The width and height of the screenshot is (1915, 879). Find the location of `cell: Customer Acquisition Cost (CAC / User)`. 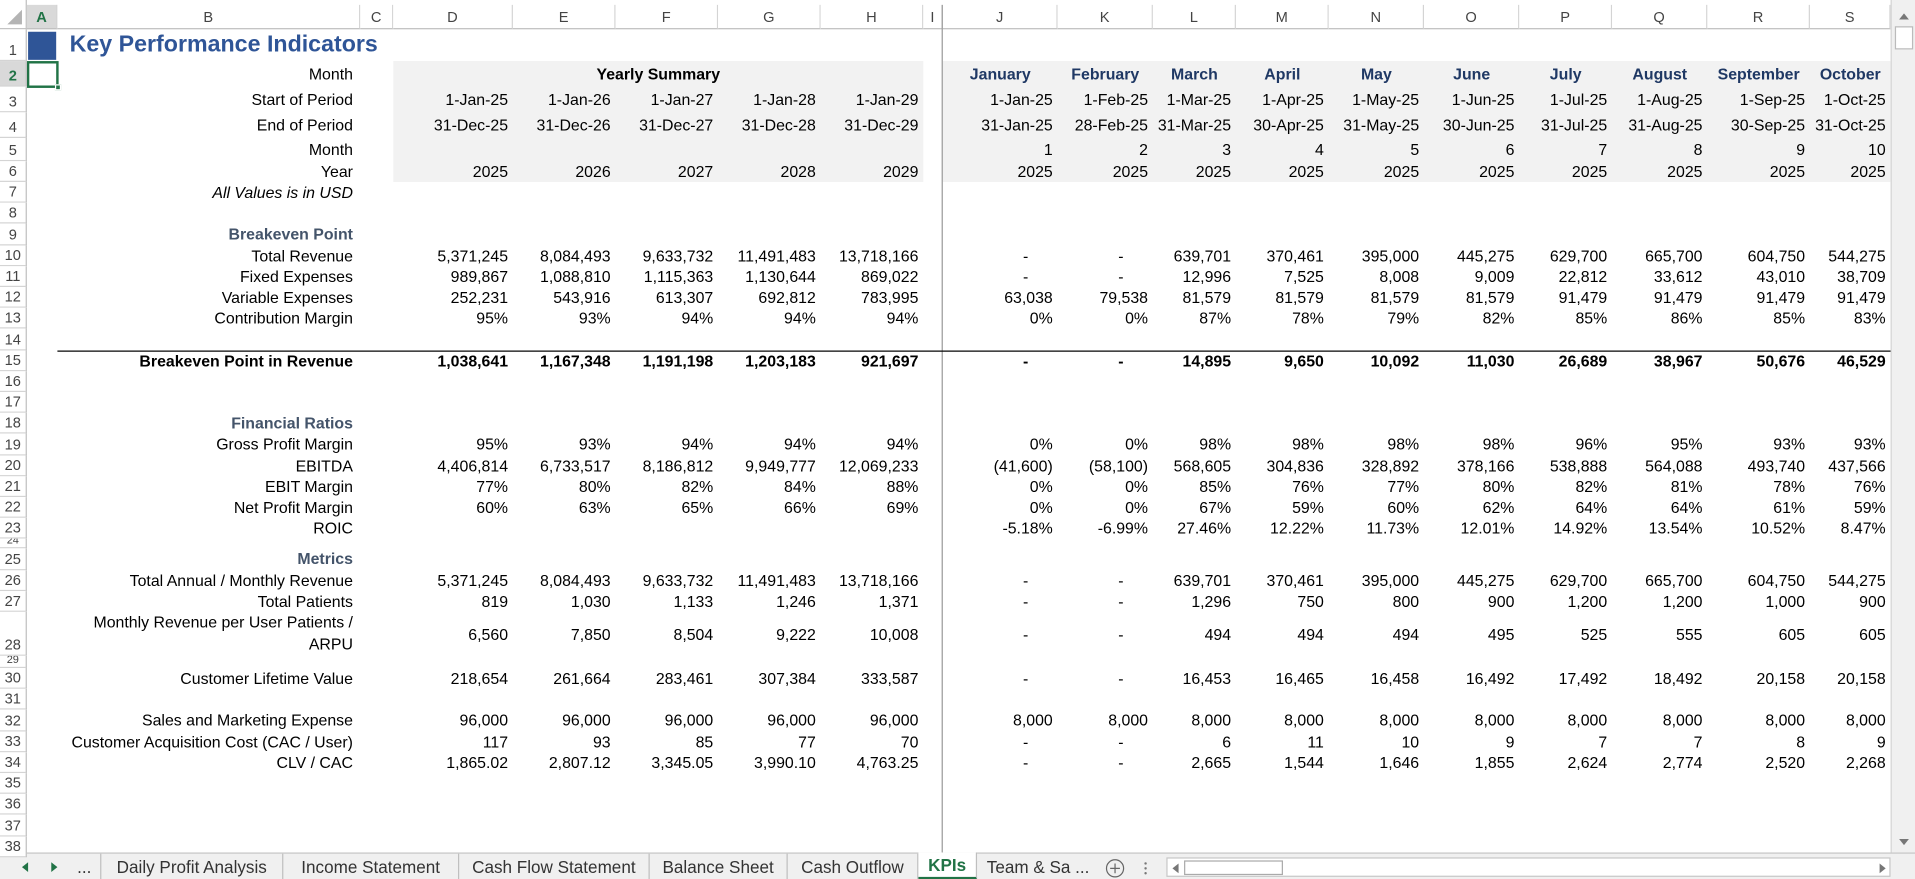

cell: Customer Acquisition Cost (CAC / User) is located at coordinates (212, 741).